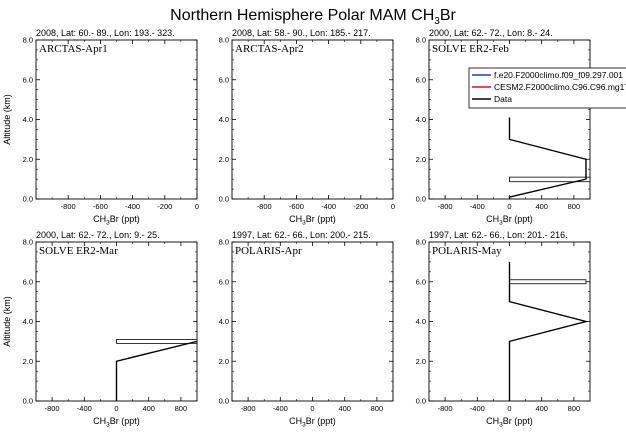 The image size is (626, 436). Describe the element at coordinates (560, 87) in the screenshot. I see `legend-label: CESM2.F2000climo.C96.C96.mg17` at that location.